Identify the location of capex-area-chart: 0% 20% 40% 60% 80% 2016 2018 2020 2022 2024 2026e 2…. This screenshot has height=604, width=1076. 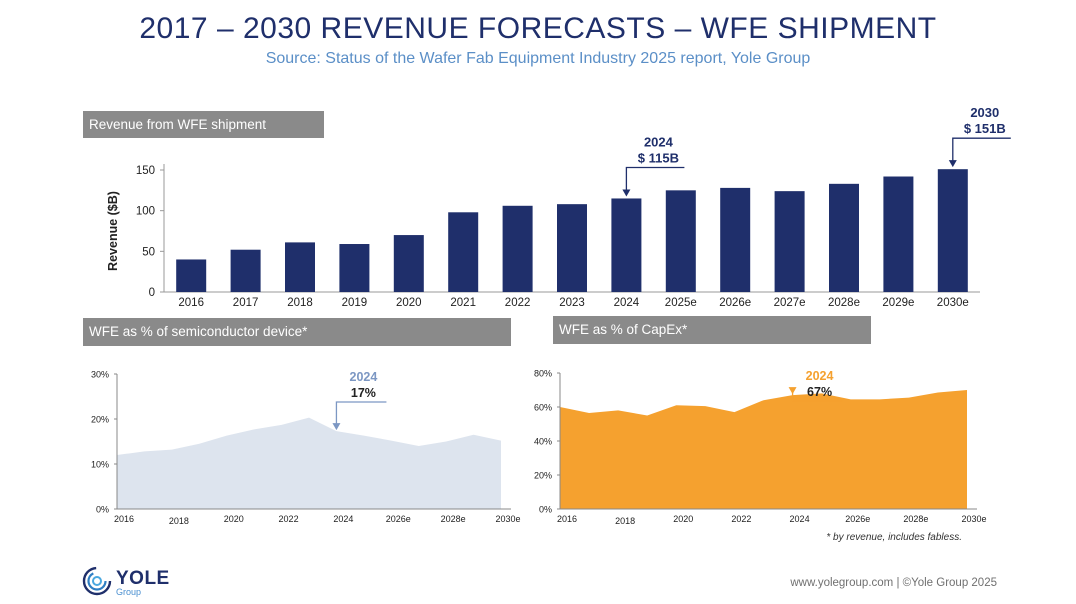
(760, 448).